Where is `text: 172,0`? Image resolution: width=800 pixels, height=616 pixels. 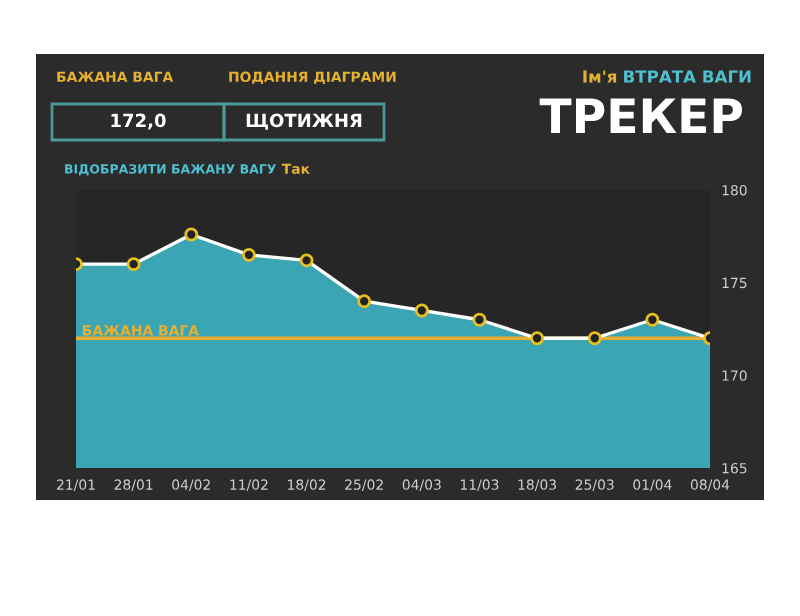
text: 172,0 is located at coordinates (138, 121).